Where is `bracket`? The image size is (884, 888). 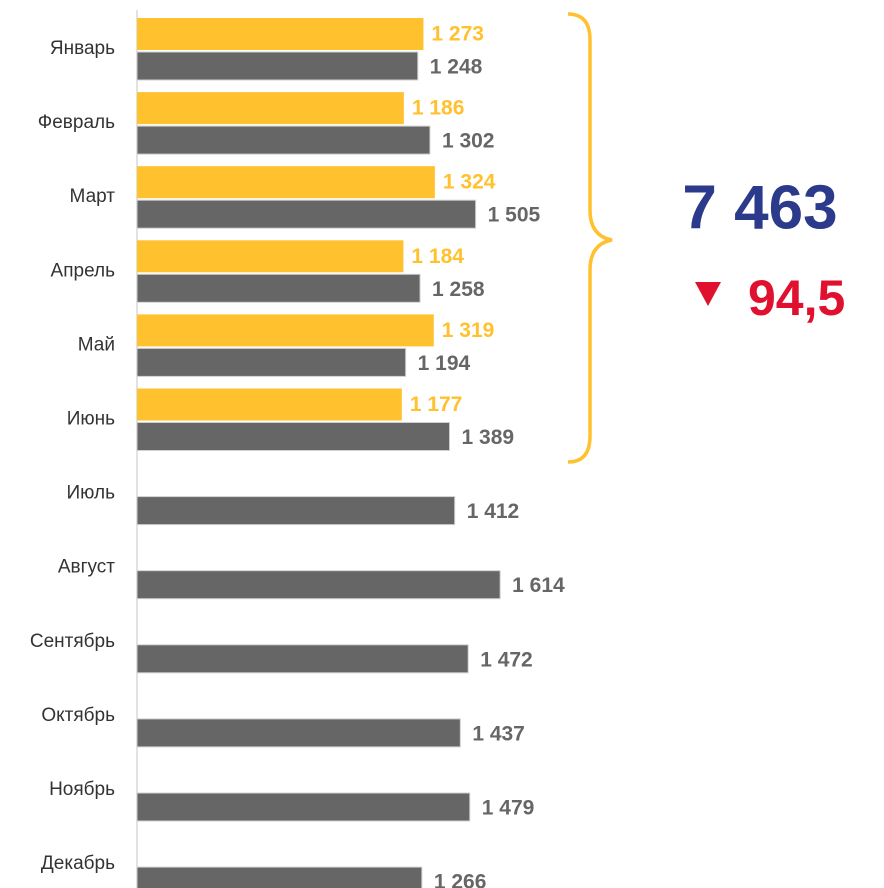
bracket is located at coordinates (590, 238).